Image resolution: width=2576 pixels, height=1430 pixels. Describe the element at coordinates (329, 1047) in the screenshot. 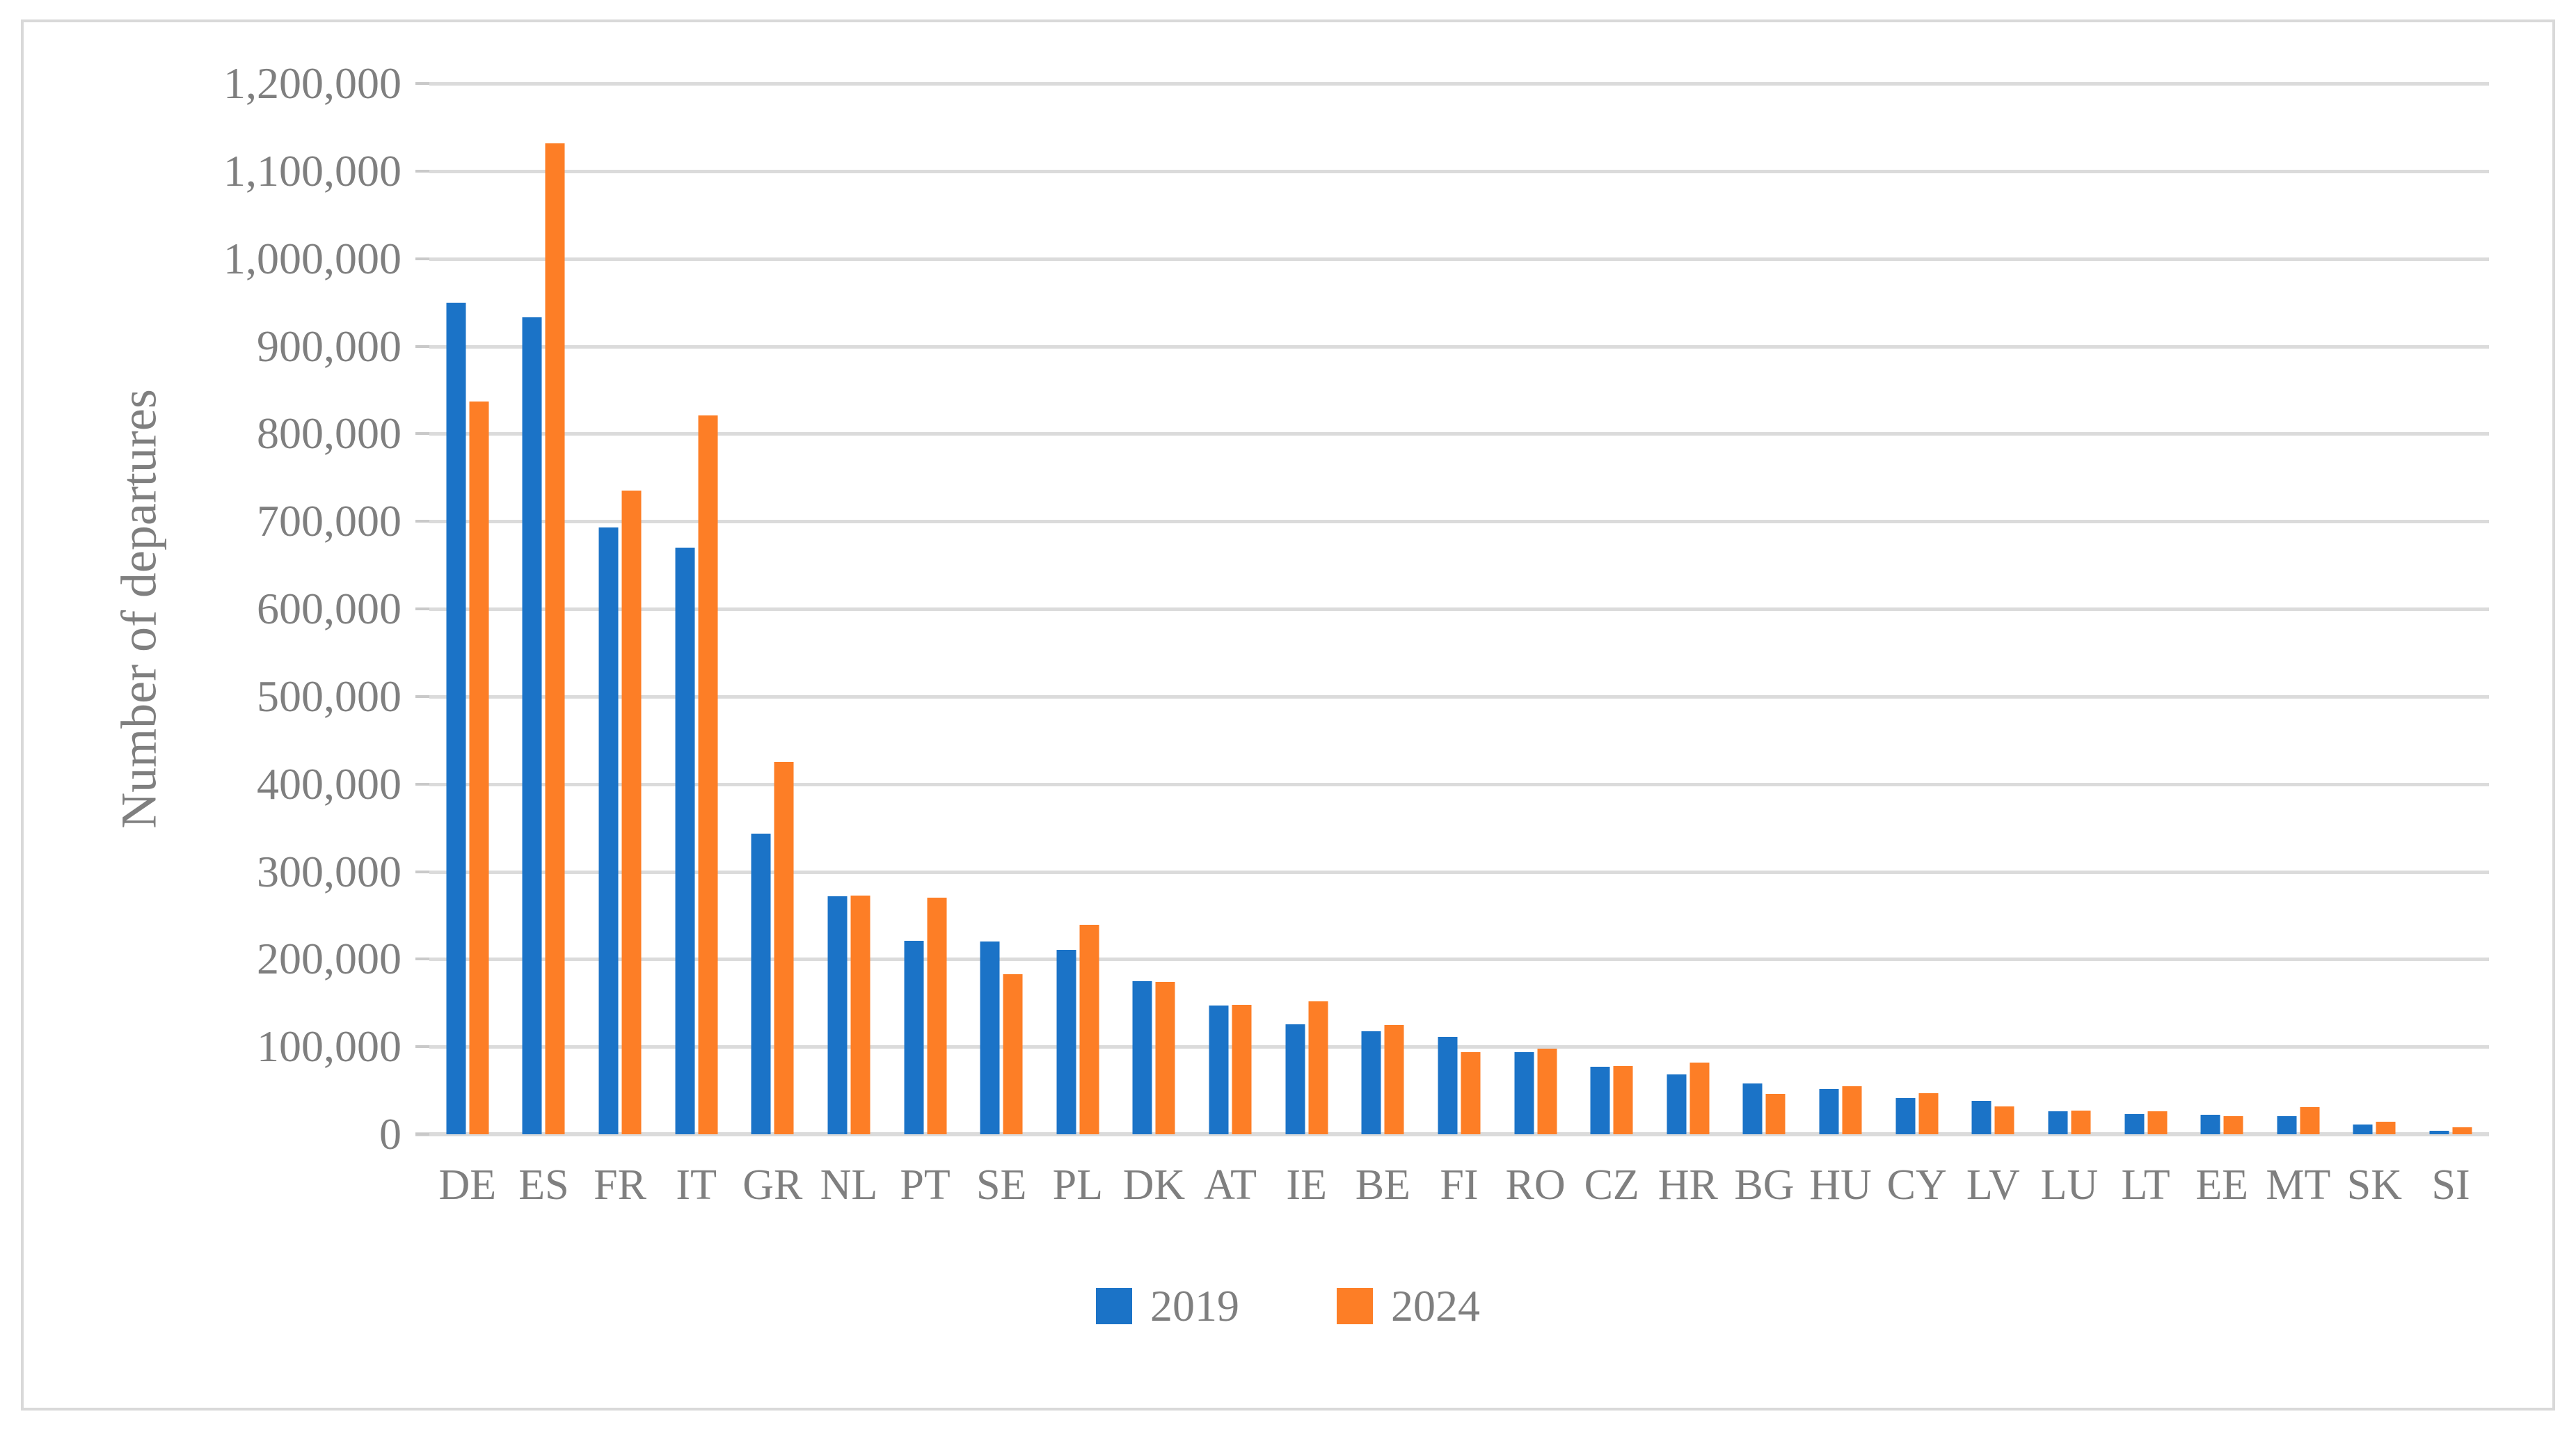

I see `y-tick-label: 100,000` at that location.